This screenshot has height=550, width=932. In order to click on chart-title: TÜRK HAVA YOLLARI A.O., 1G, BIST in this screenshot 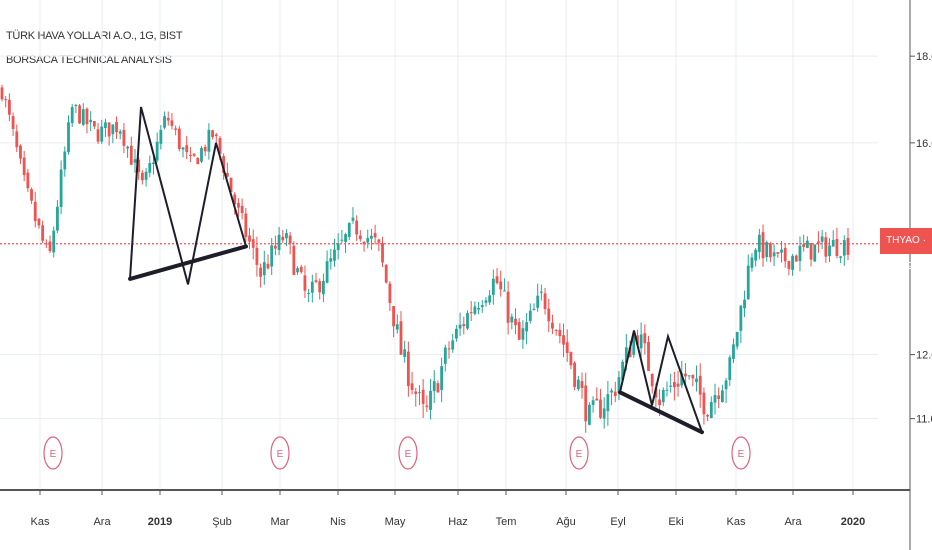, I will do `click(94, 36)`.